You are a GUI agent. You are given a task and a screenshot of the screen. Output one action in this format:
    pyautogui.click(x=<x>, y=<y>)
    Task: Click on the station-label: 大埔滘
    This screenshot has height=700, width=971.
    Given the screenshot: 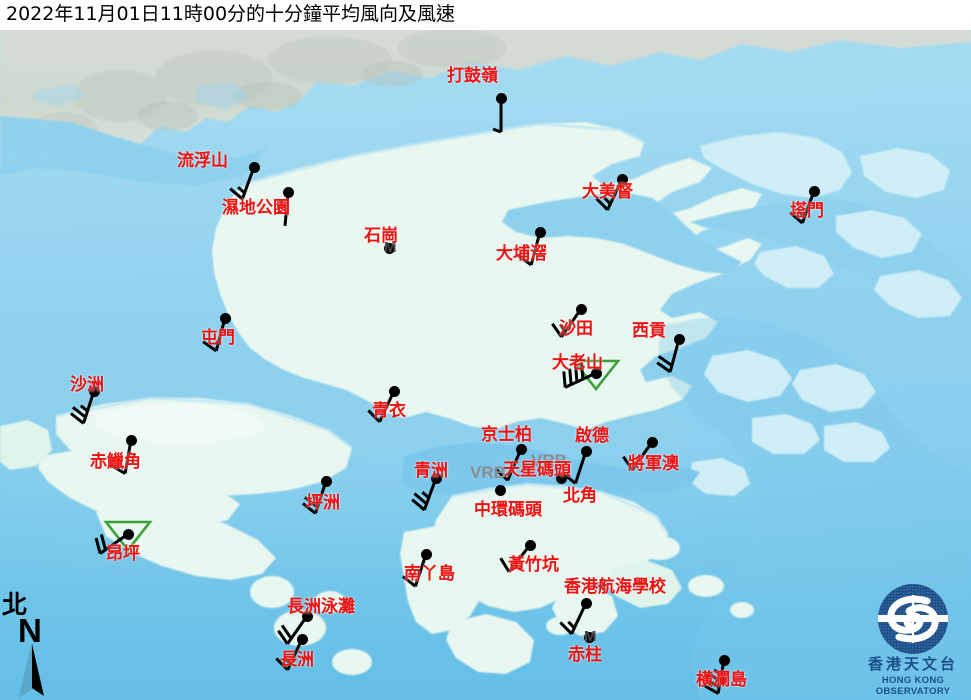 What is the action you would take?
    pyautogui.click(x=521, y=254)
    